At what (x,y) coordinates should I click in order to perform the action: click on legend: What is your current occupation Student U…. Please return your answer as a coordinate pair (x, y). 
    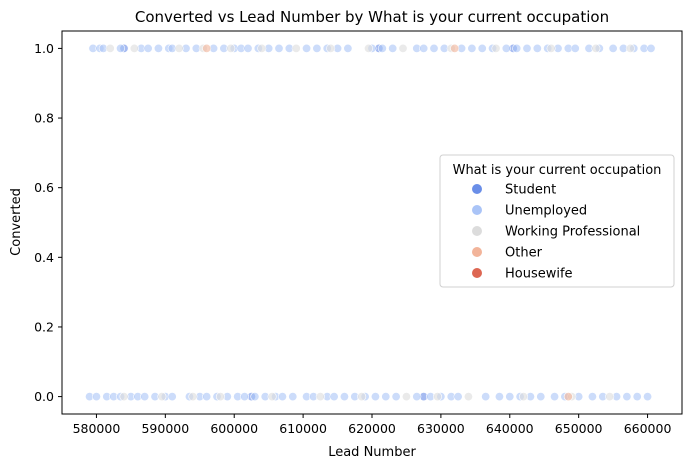
    Looking at the image, I should click on (557, 221).